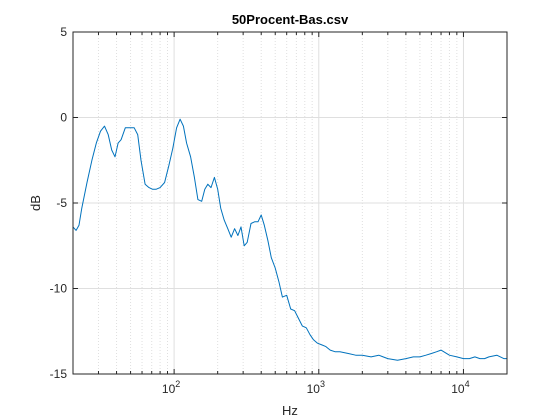  Describe the element at coordinates (61, 203) in the screenshot. I see `y-tick-label: -5` at that location.